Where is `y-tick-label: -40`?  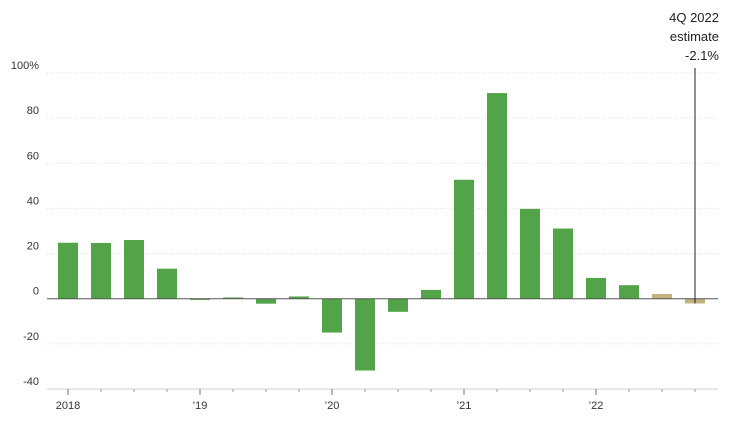
y-tick-label: -40 is located at coordinates (31, 382).